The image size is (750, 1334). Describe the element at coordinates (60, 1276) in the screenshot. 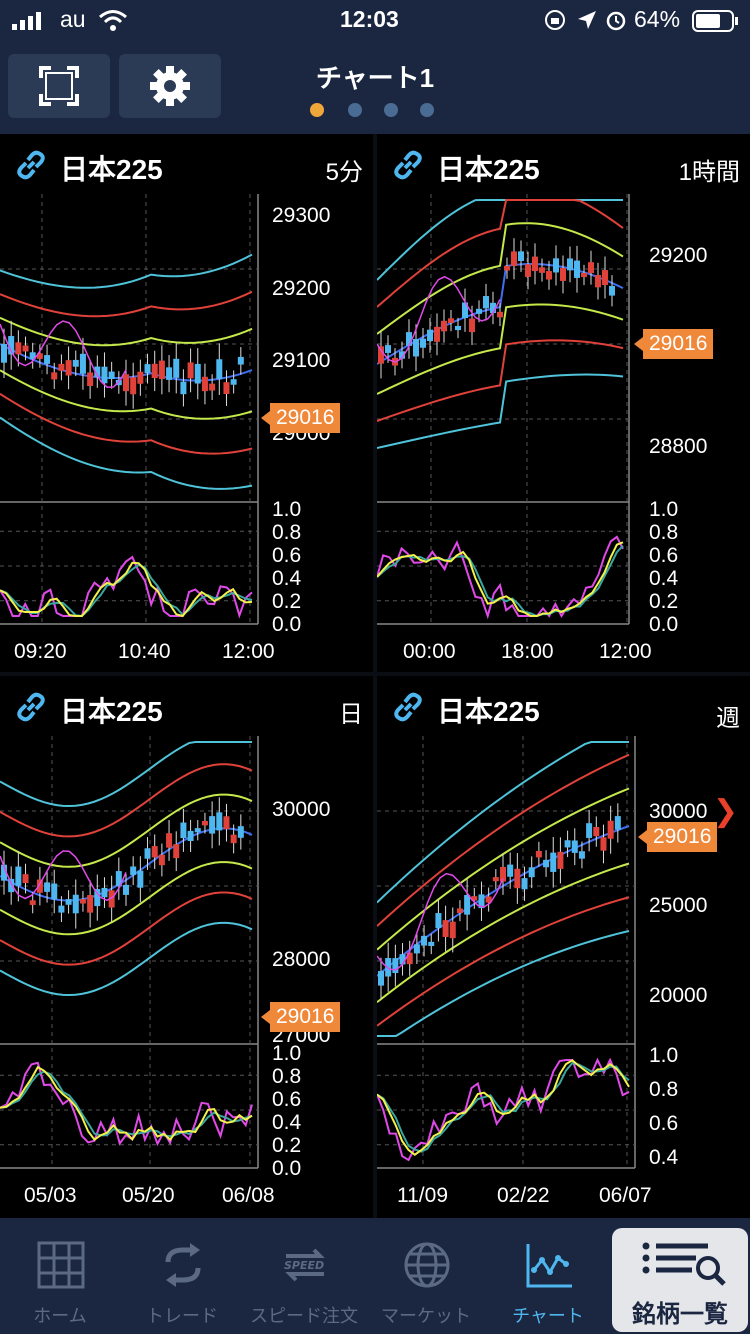

I see `tab-home: ホーム` at that location.